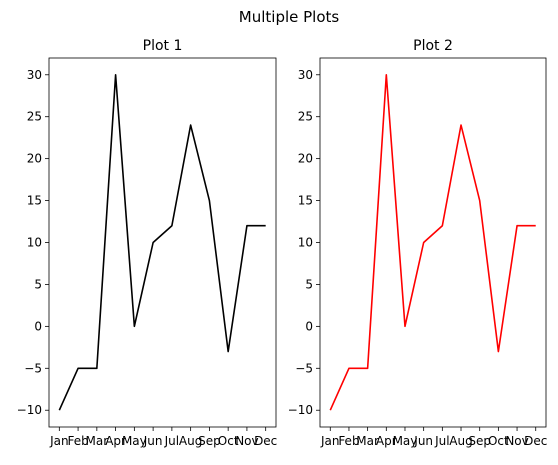 Image resolution: width=558 pixels, height=465 pixels. Describe the element at coordinates (289, 17) in the screenshot. I see `figure-title: Multiple Plots` at that location.